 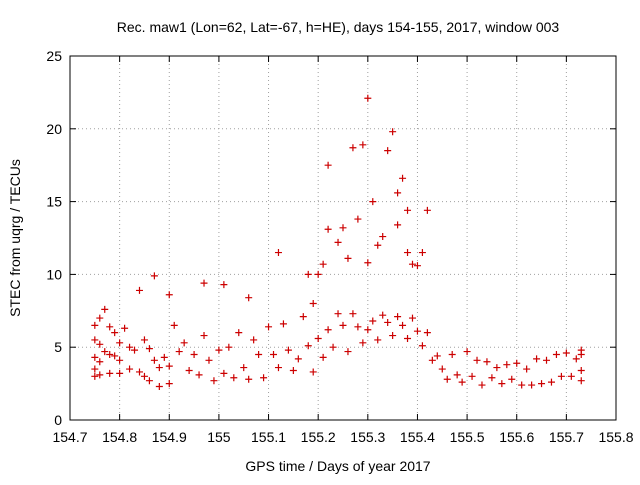 I want to click on x-tick-label: 154.9, so click(x=169, y=437).